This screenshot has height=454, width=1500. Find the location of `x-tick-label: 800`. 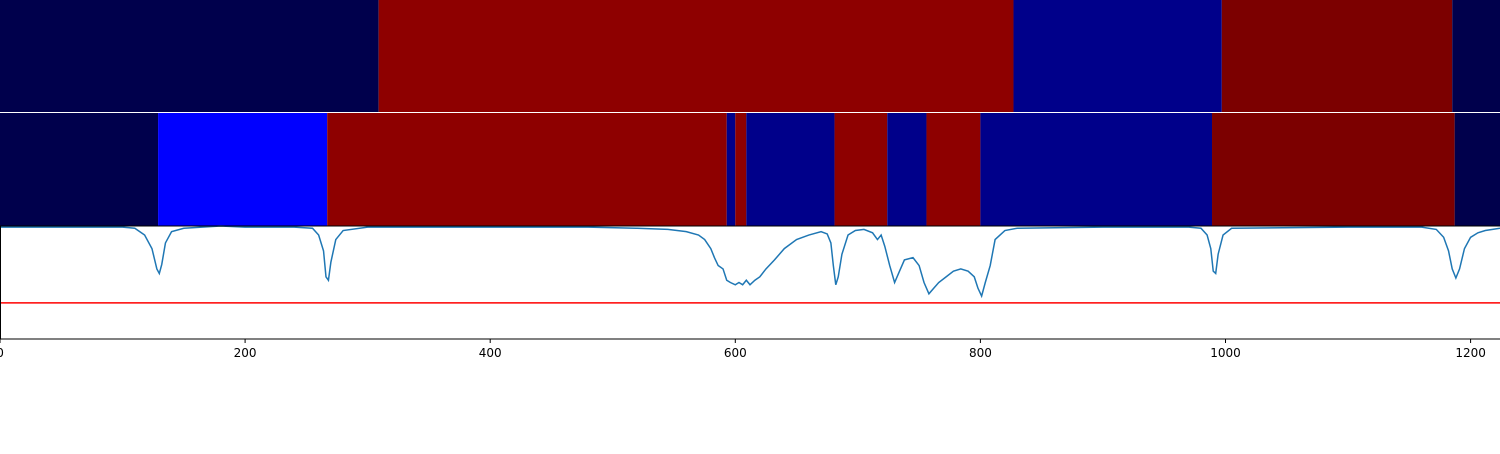

x-tick-label: 800 is located at coordinates (980, 353).